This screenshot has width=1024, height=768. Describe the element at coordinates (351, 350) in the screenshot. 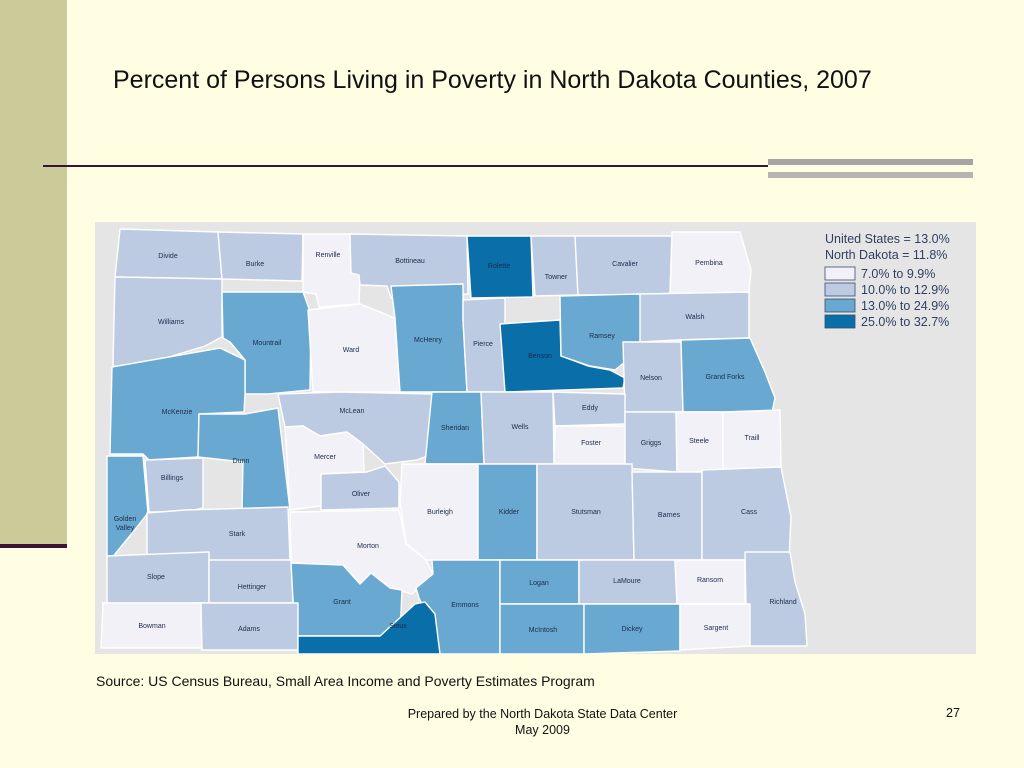

I see `county-label-ward: Ward` at that location.